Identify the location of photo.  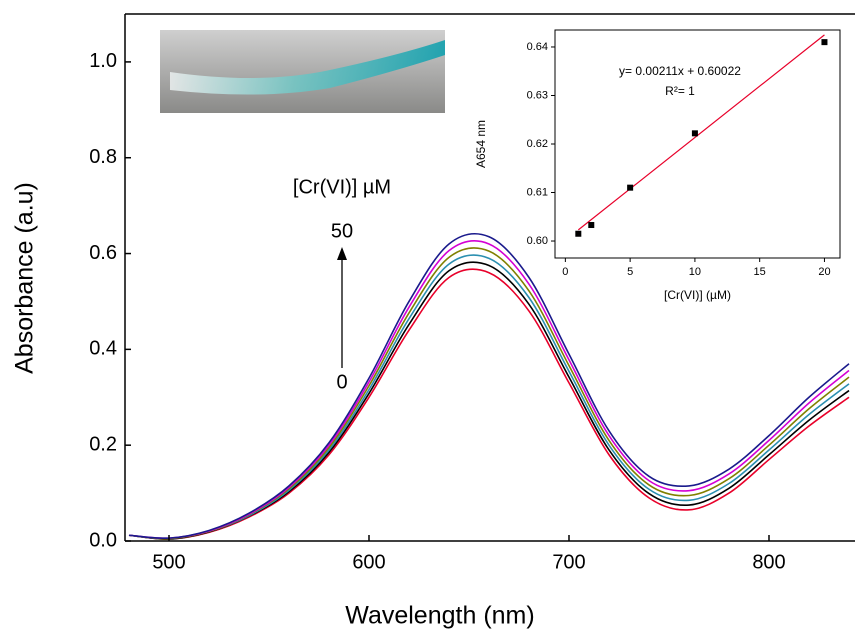
(302, 71).